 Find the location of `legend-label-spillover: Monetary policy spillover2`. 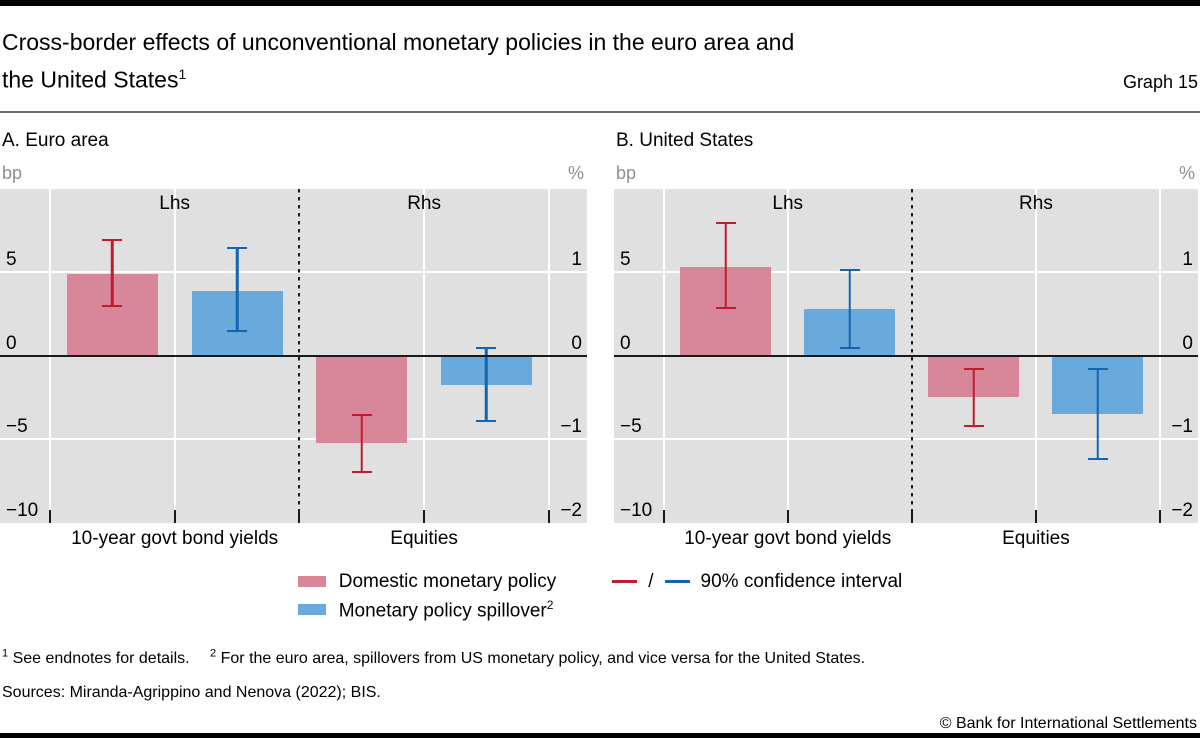

legend-label-spillover: Monetary policy spillover2 is located at coordinates (446, 610).